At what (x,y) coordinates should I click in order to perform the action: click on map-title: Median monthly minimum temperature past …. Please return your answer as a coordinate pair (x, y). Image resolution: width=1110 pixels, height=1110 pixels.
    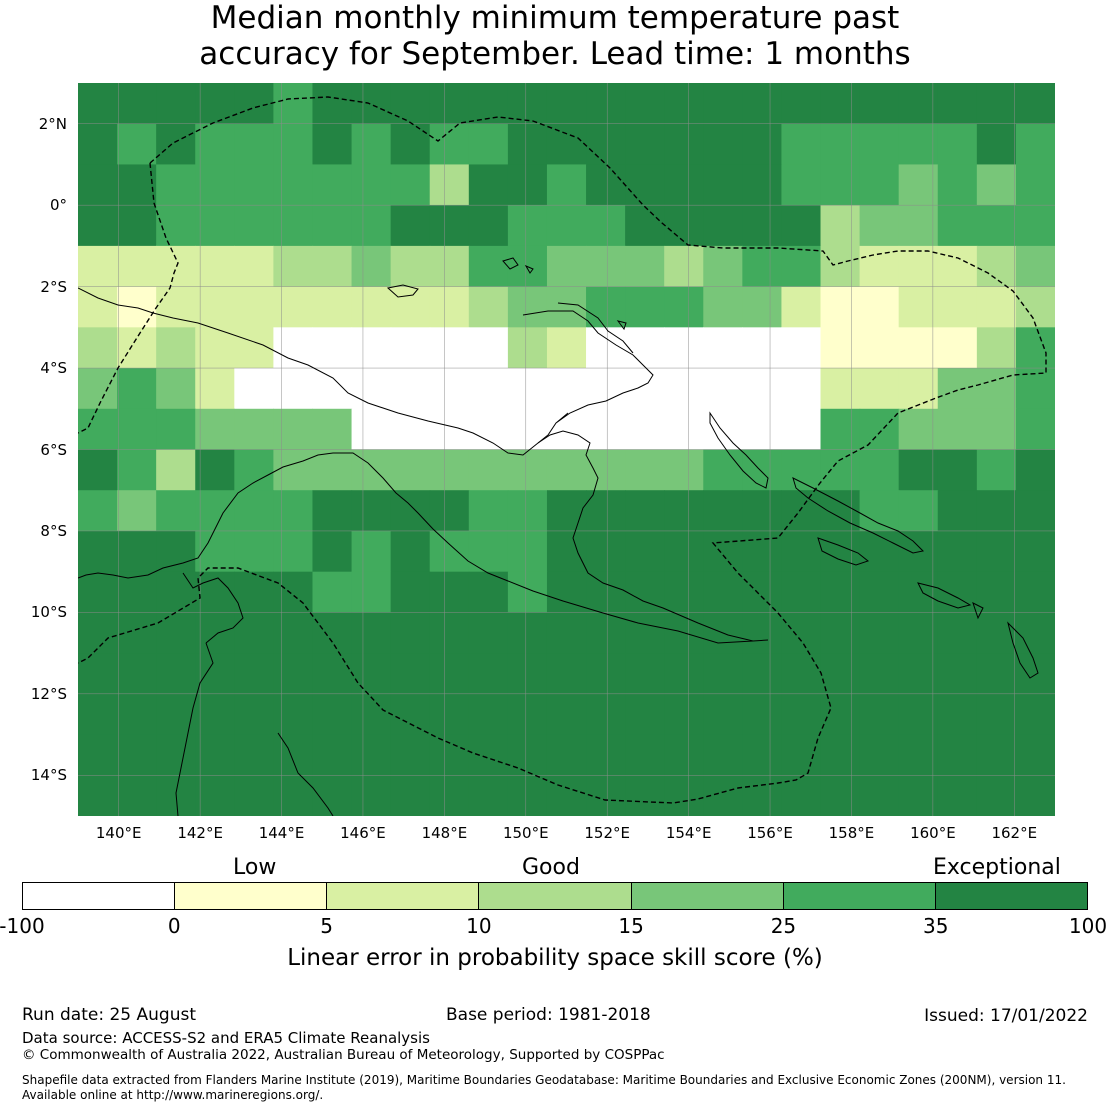
    Looking at the image, I should click on (555, 36).